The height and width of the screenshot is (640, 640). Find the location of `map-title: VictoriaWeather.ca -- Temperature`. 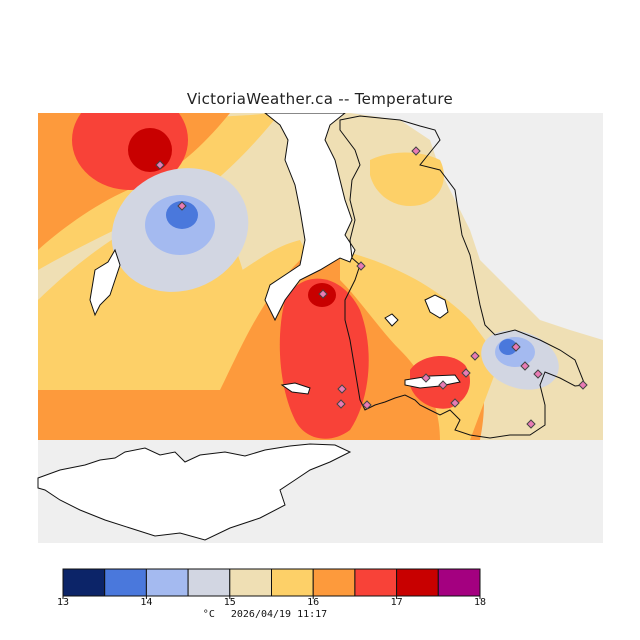

map-title: VictoriaWeather.ca -- Temperature is located at coordinates (320, 99).